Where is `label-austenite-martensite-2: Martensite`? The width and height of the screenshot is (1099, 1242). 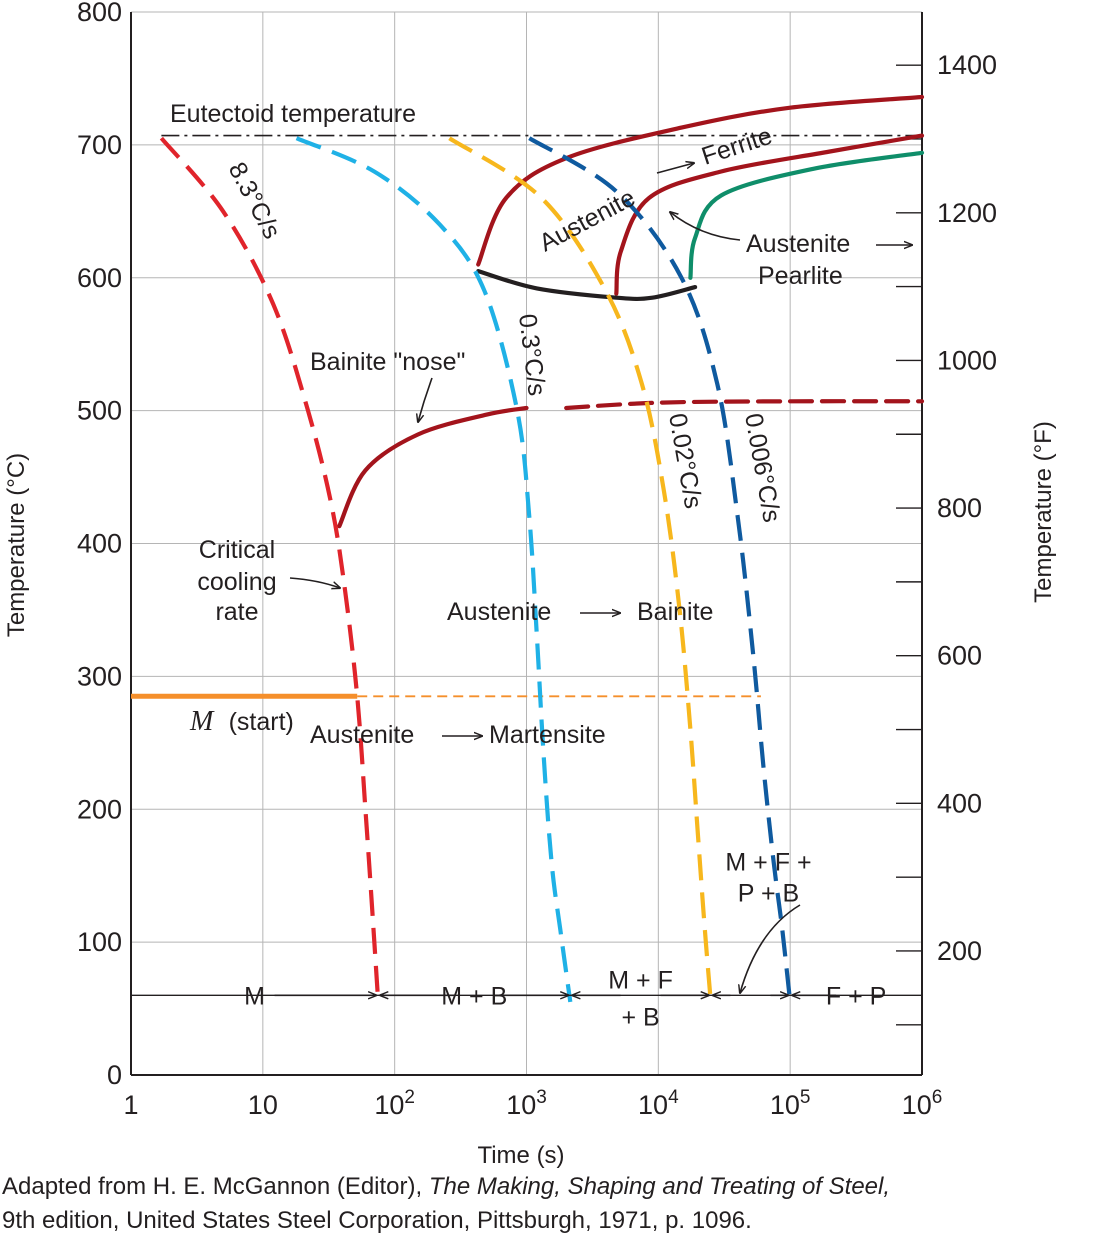 label-austenite-martensite-2: Martensite is located at coordinates (547, 735).